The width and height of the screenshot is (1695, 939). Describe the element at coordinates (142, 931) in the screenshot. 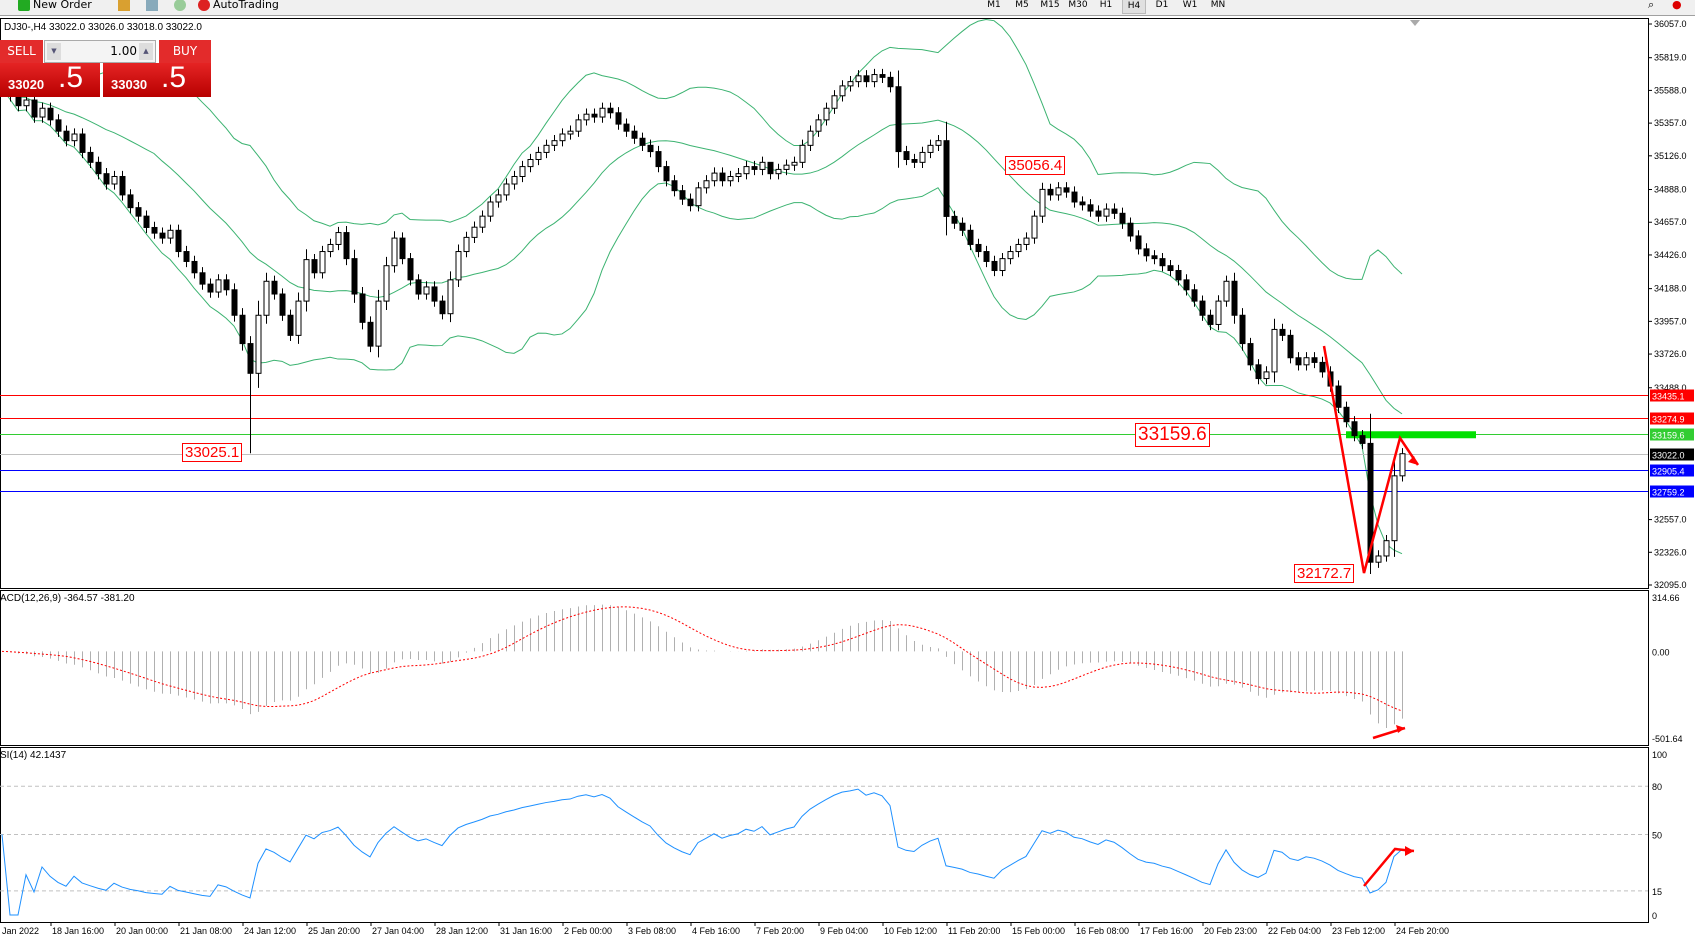

I see `time-axis-label: 20 Jan 00:00` at that location.